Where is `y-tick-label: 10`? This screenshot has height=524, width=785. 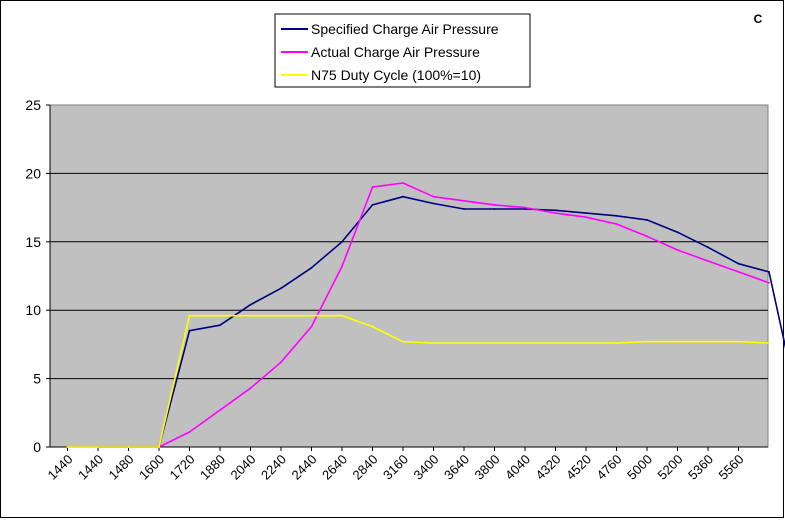
y-tick-label: 10 is located at coordinates (33, 310).